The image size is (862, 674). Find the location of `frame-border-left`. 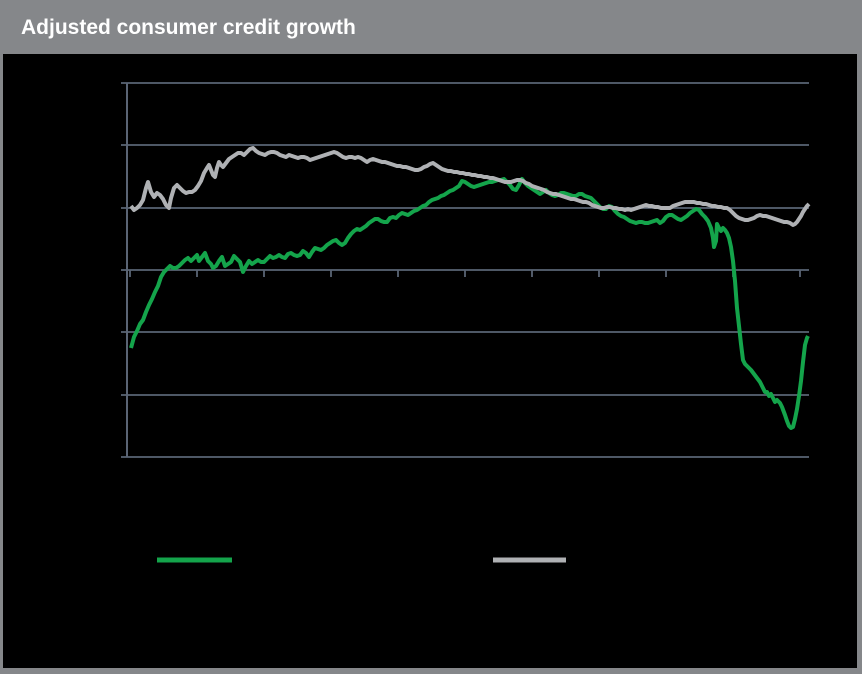

frame-border-left is located at coordinates (1, 364).